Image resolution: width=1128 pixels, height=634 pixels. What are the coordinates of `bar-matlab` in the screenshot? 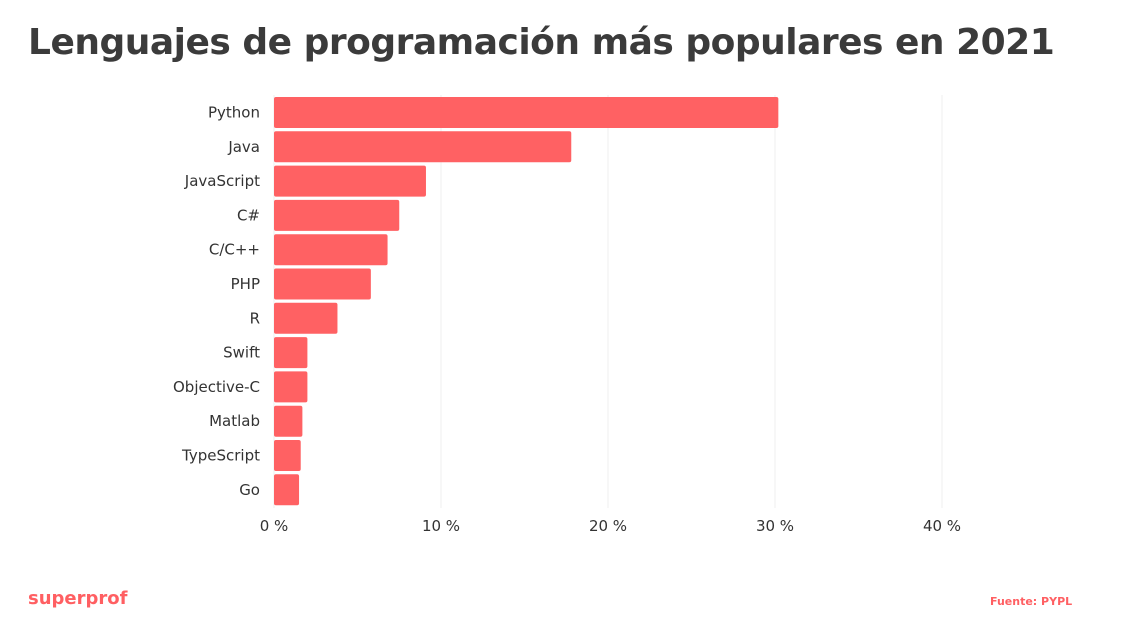 It's located at (288, 421).